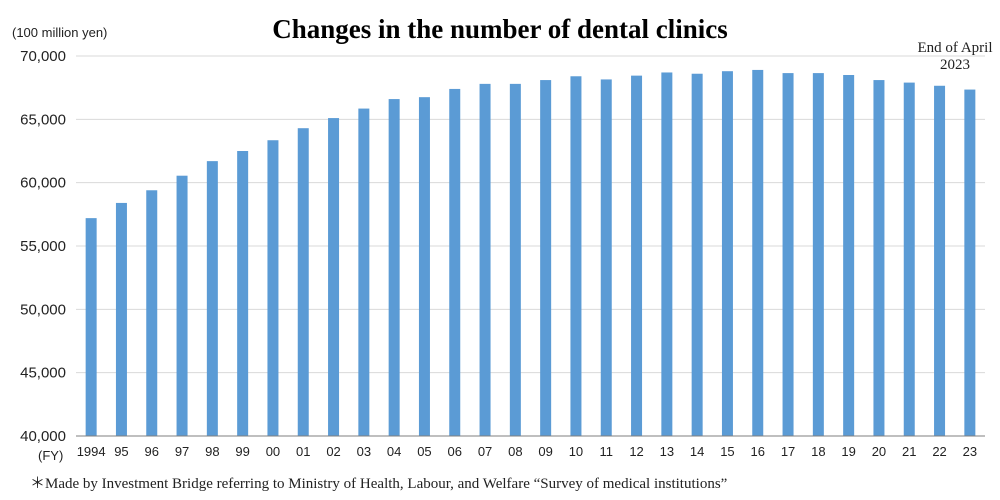 The image size is (1000, 500). What do you see at coordinates (394, 451) in the screenshot?
I see `x-tick-label: 04` at bounding box center [394, 451].